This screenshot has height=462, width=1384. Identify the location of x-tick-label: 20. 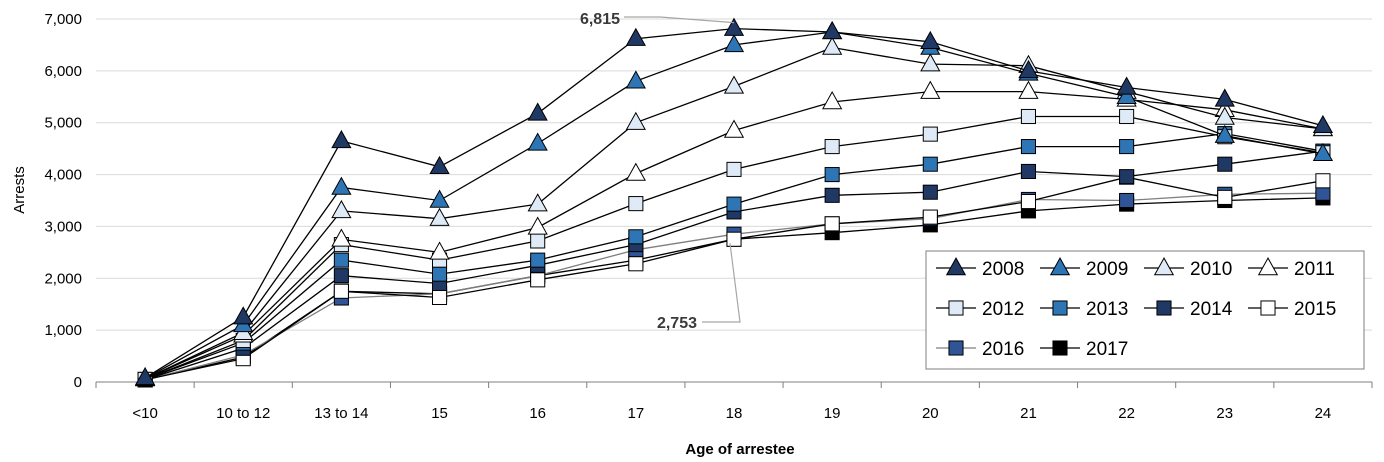
(930, 413).